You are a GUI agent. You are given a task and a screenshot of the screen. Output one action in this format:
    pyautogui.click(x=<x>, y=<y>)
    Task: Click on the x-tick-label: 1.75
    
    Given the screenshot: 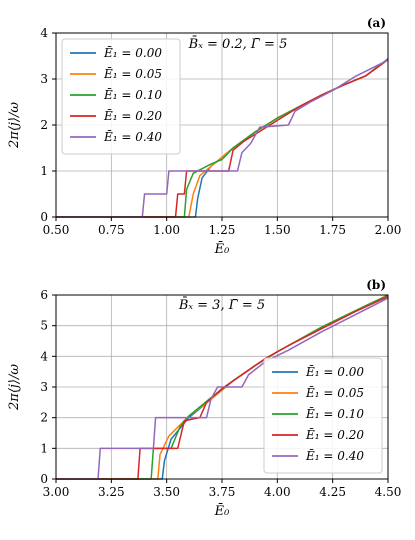 What is the action you would take?
    pyautogui.click(x=332, y=230)
    